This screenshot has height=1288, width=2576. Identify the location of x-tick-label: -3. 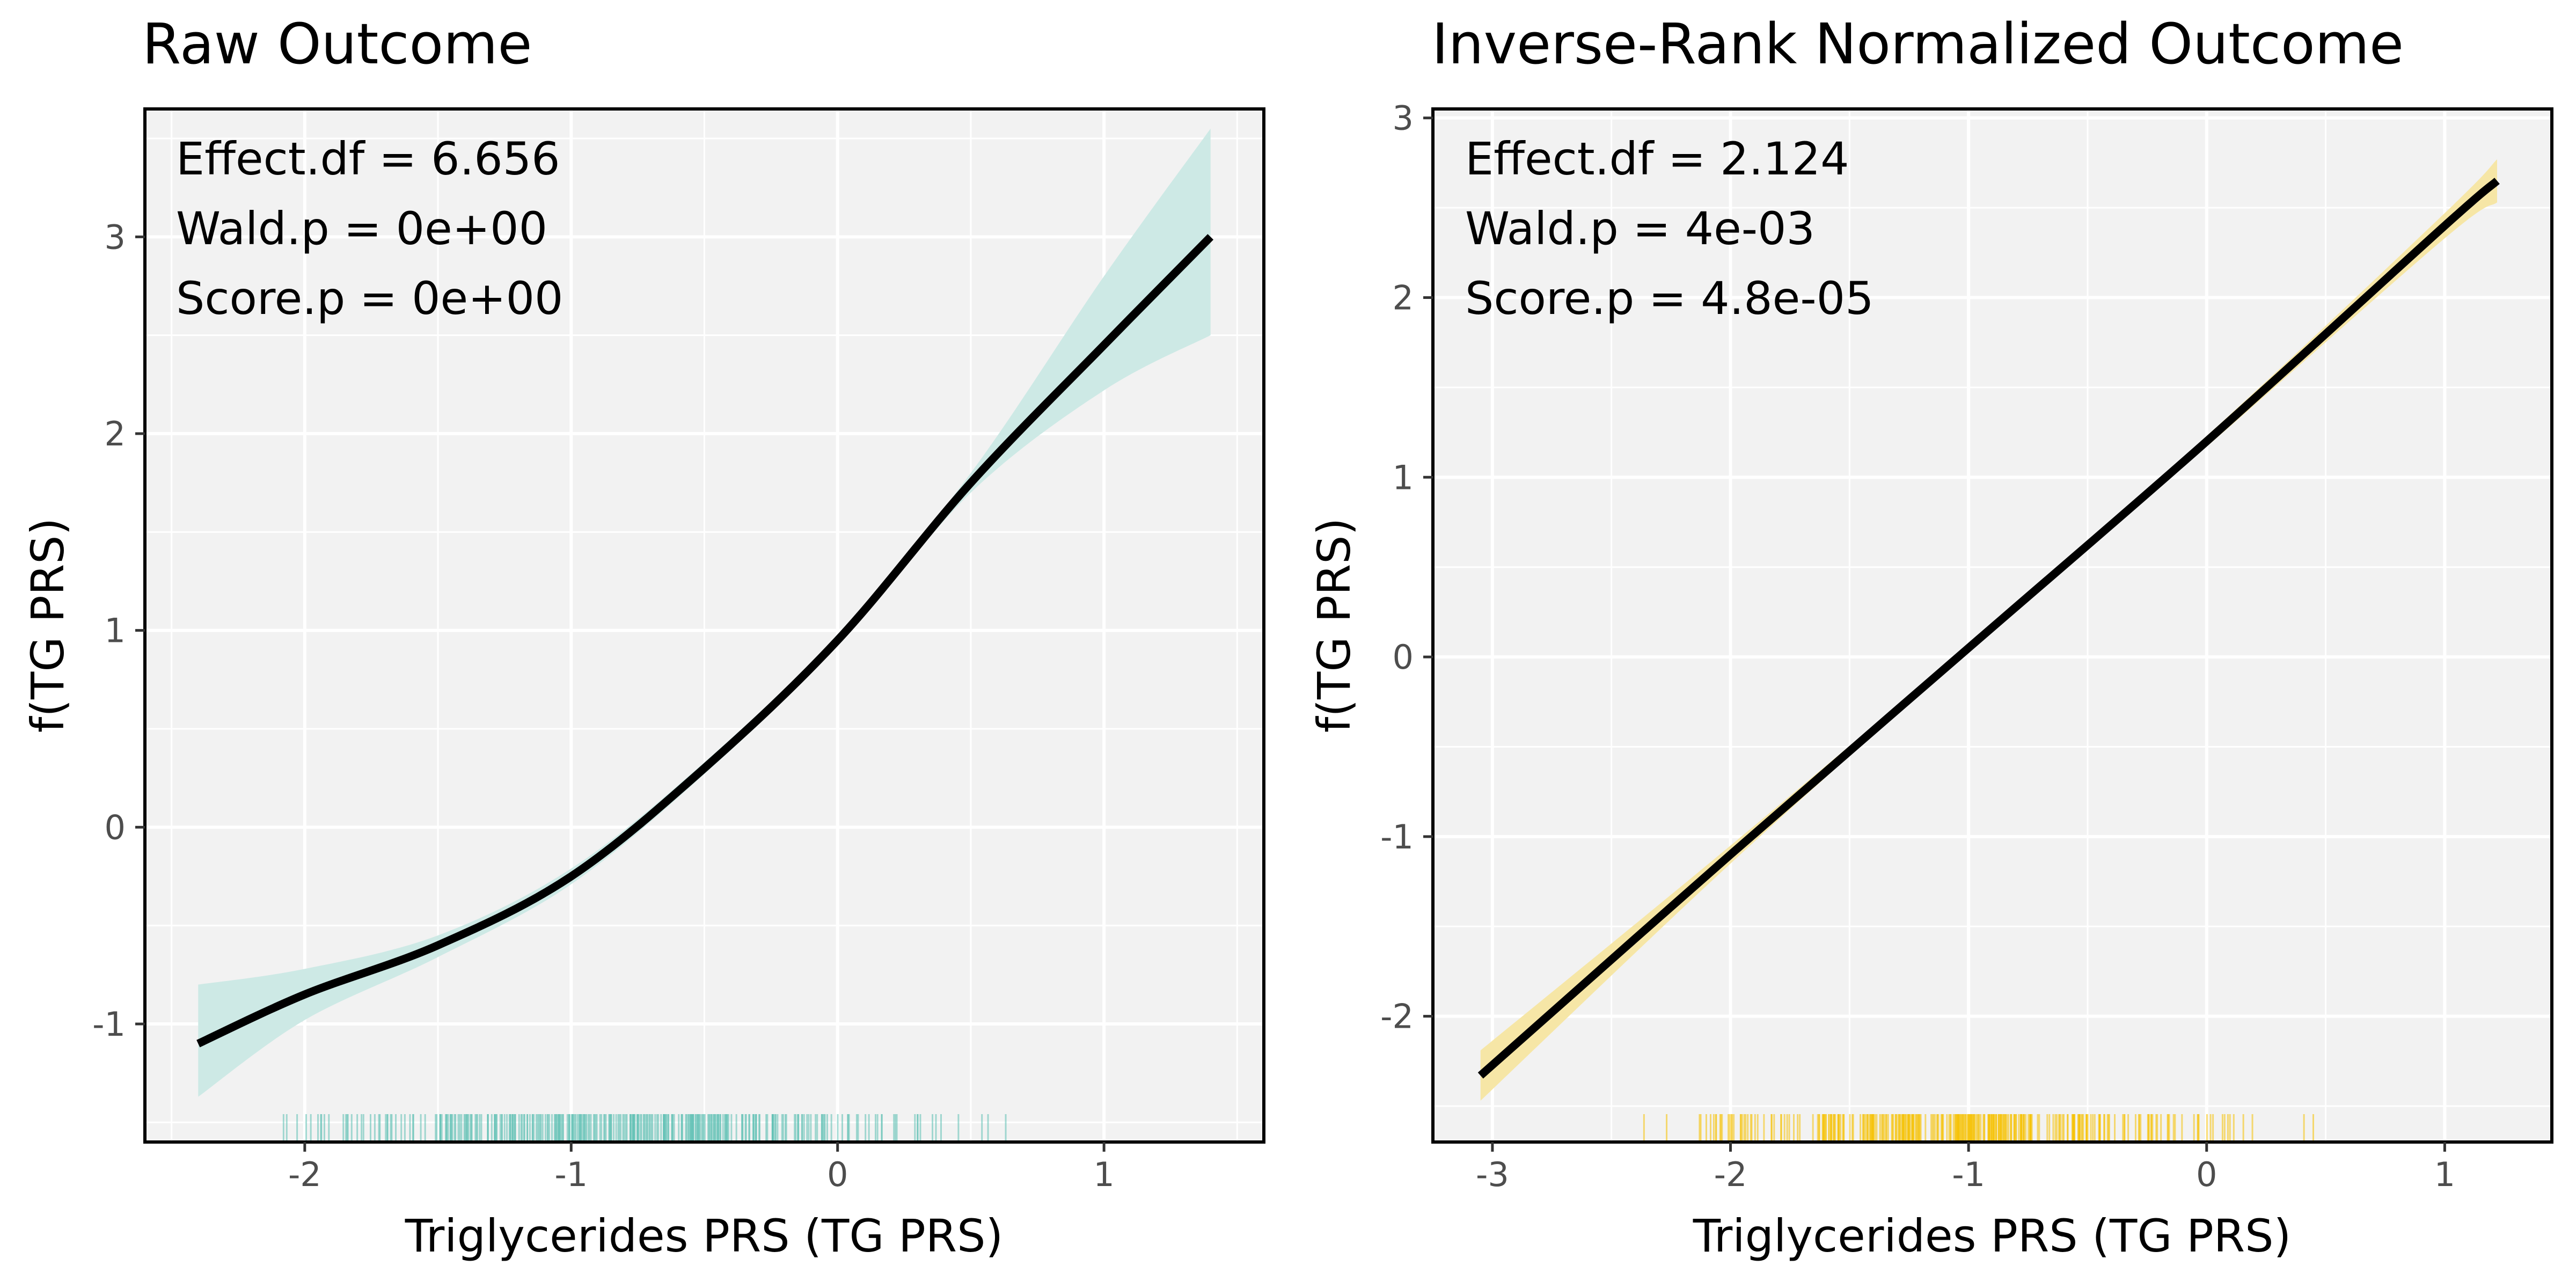
(1492, 1174).